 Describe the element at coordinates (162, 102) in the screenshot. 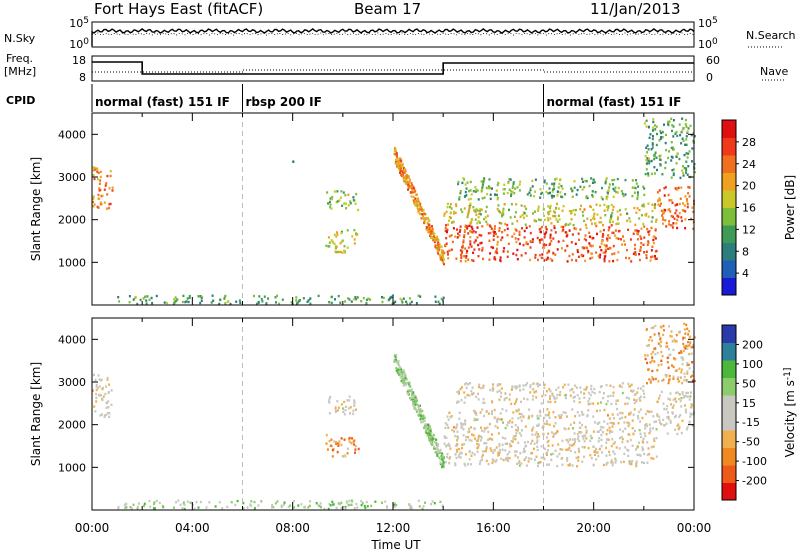

I see `cpid-segment-label: normal (fast) 151 IF` at that location.